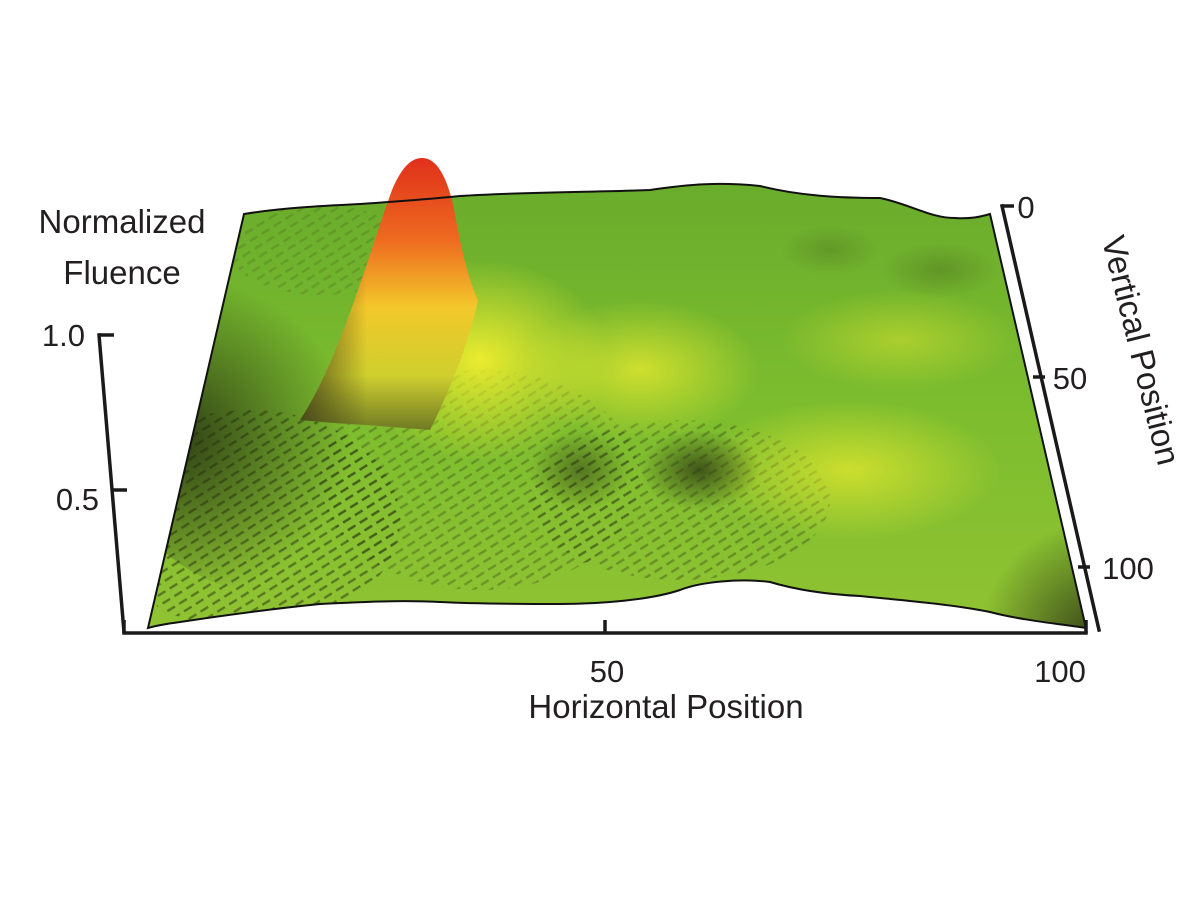 This screenshot has height=900, width=1200. Describe the element at coordinates (1060, 671) in the screenshot. I see `x-axis-tick-label-100: 100` at that location.